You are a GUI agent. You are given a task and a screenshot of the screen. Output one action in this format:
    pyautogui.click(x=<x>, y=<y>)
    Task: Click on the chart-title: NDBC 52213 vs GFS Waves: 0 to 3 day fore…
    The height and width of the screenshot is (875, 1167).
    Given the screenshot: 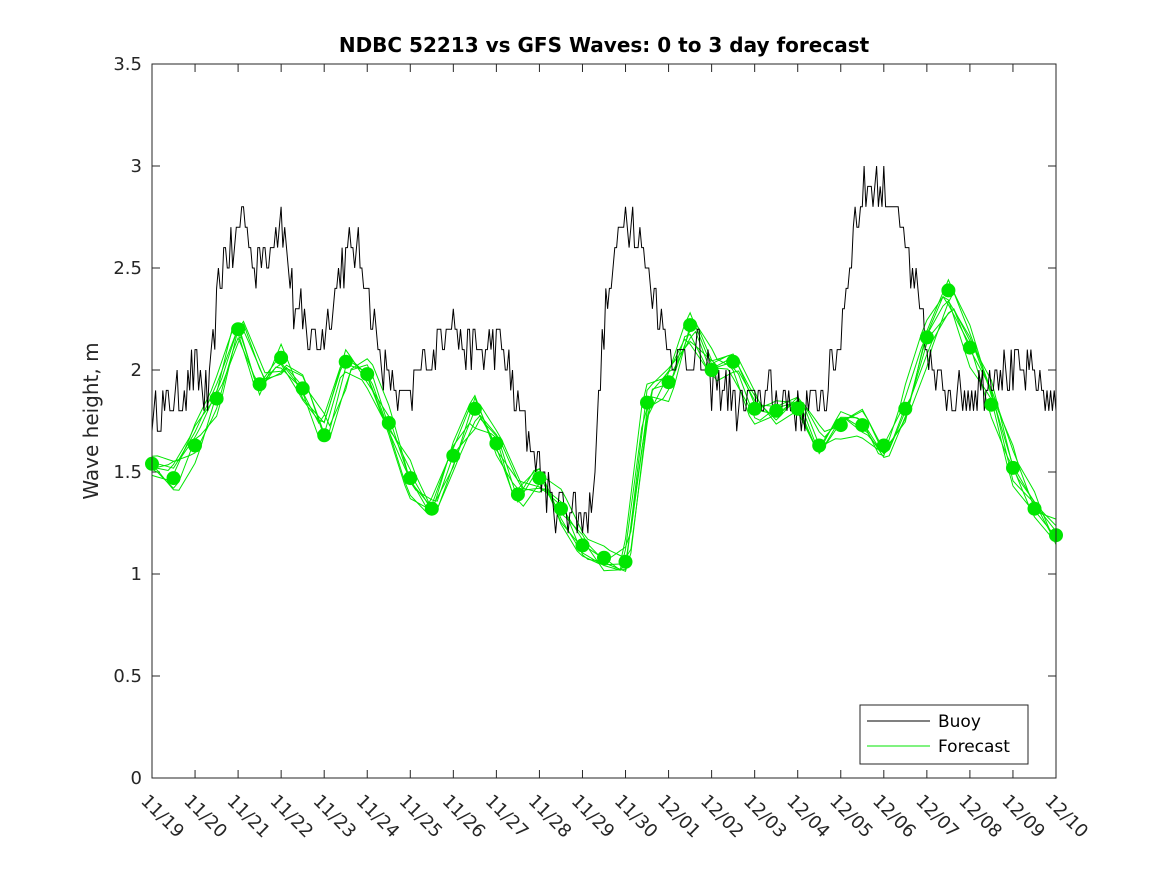 What is the action you would take?
    pyautogui.click(x=604, y=45)
    